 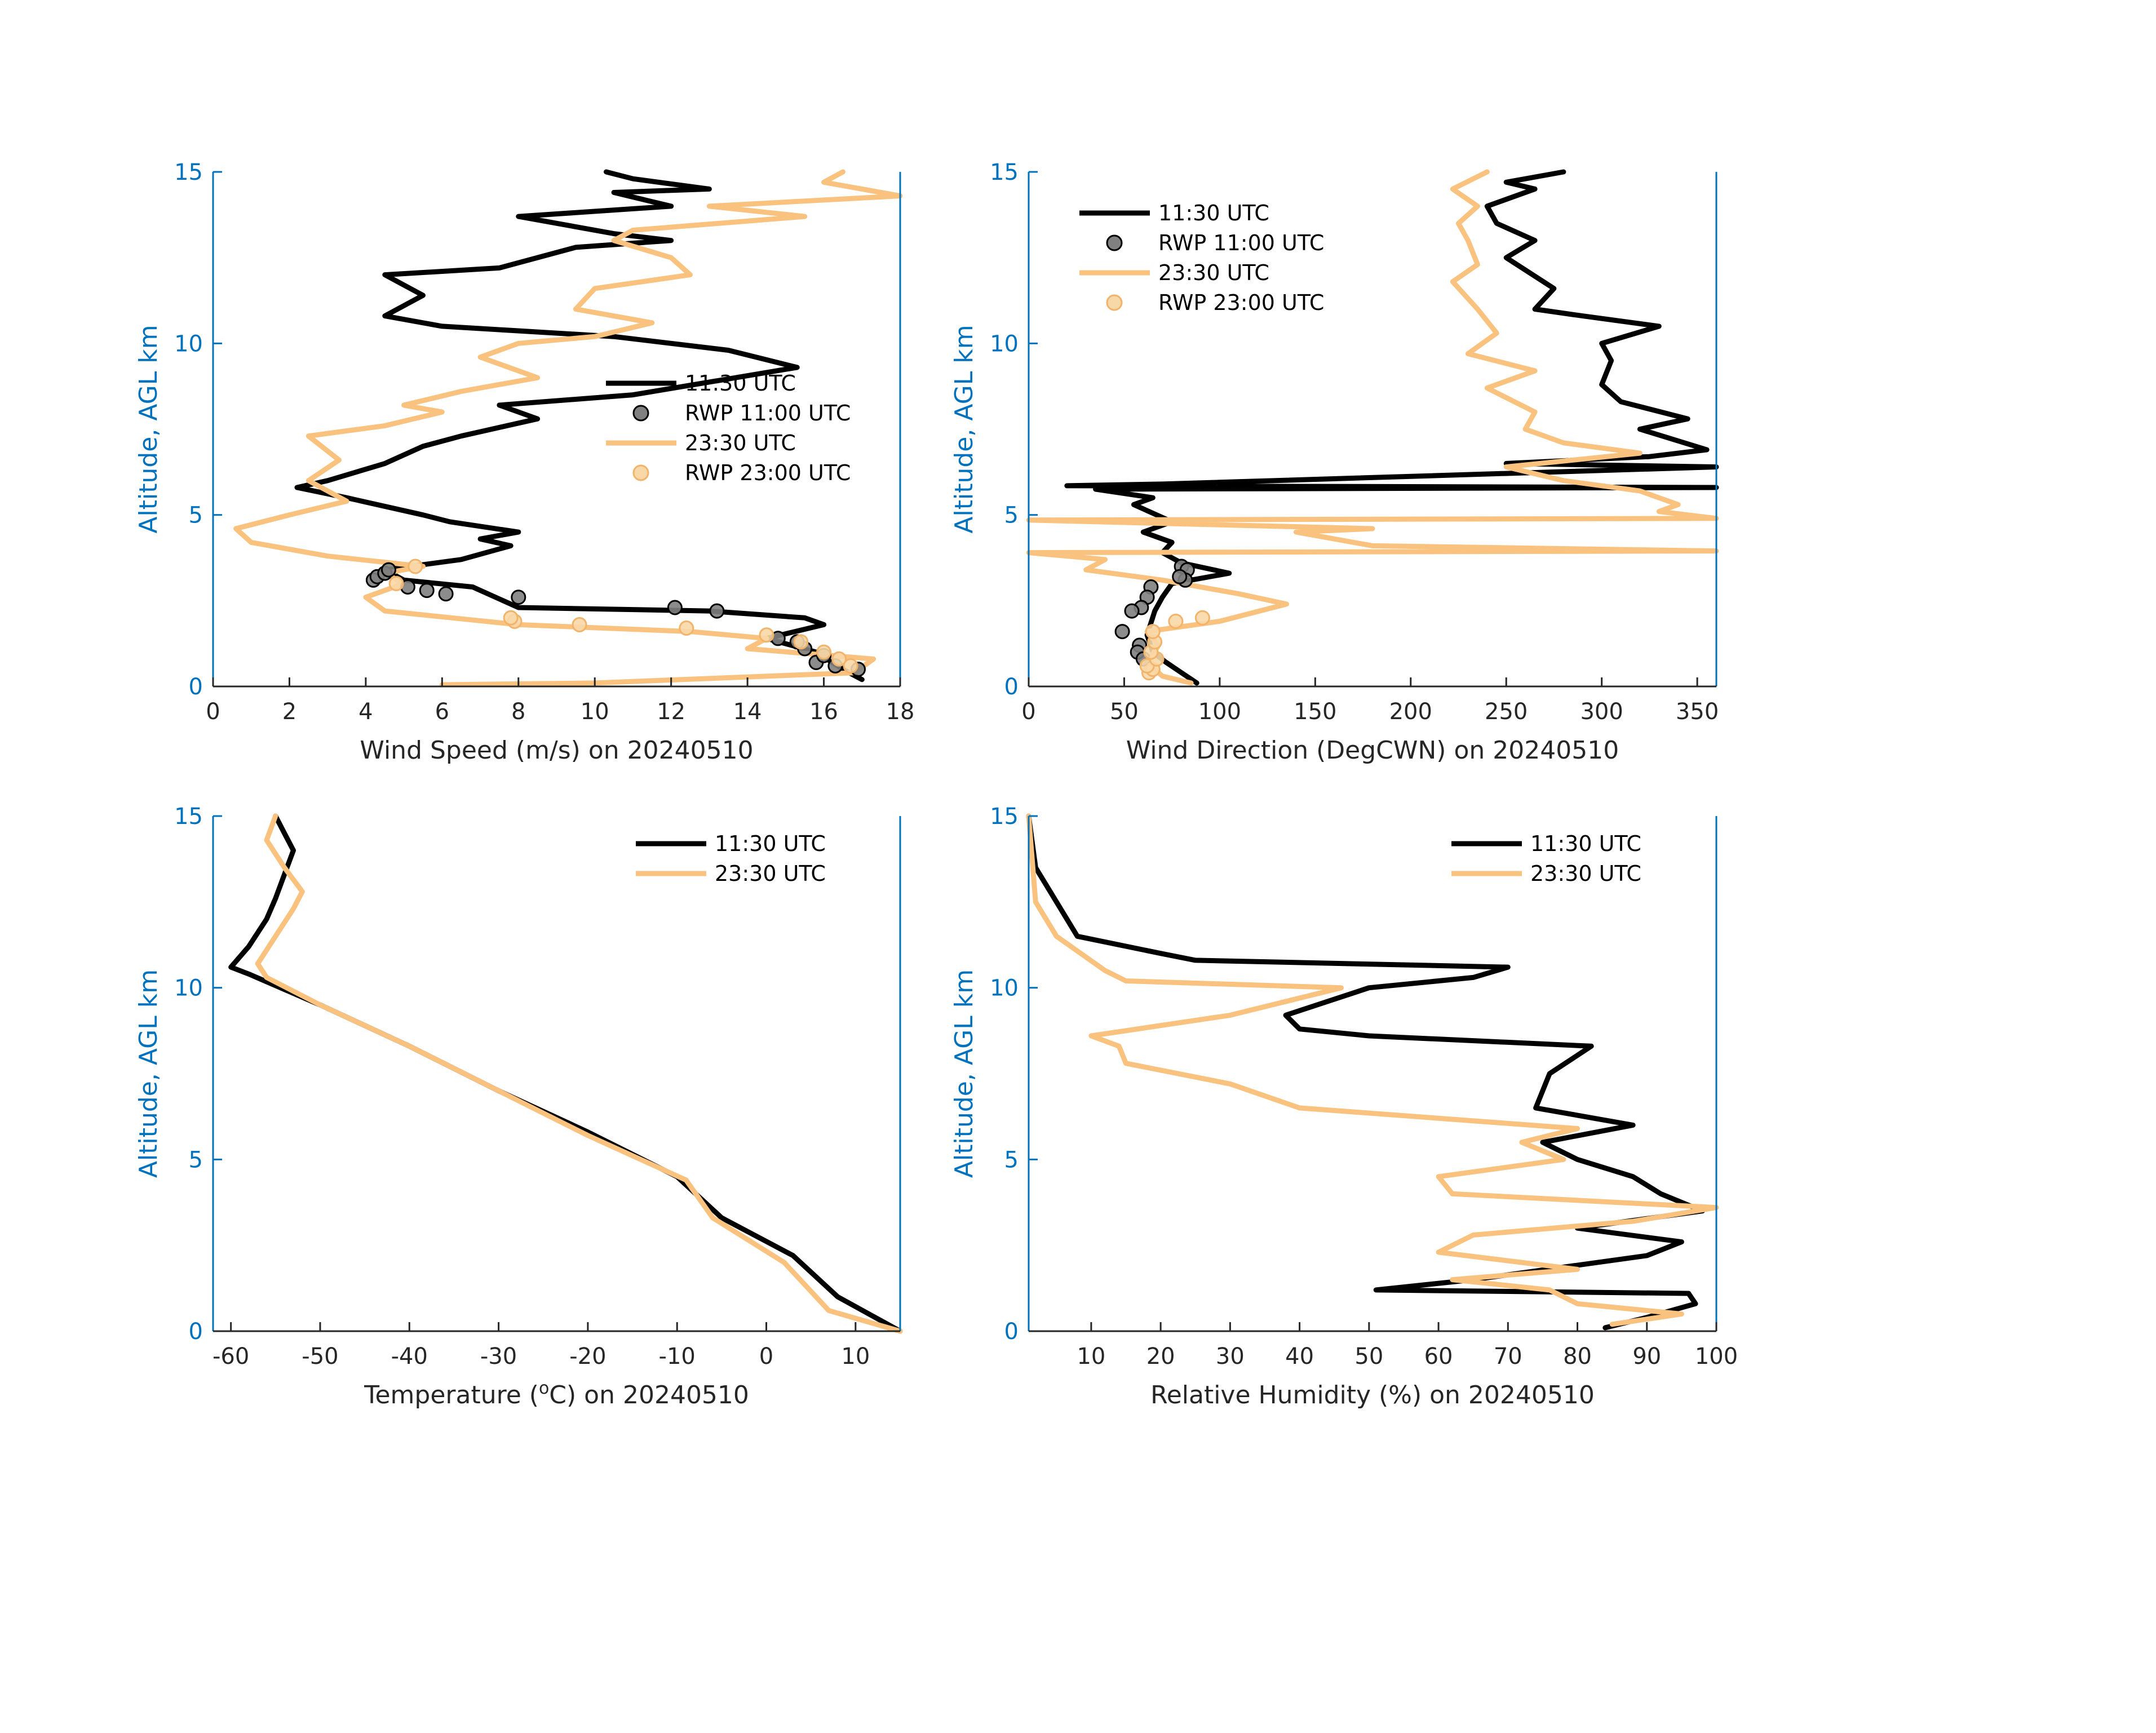 What do you see at coordinates (231, 1356) in the screenshot?
I see `x-tick-label: -60` at bounding box center [231, 1356].